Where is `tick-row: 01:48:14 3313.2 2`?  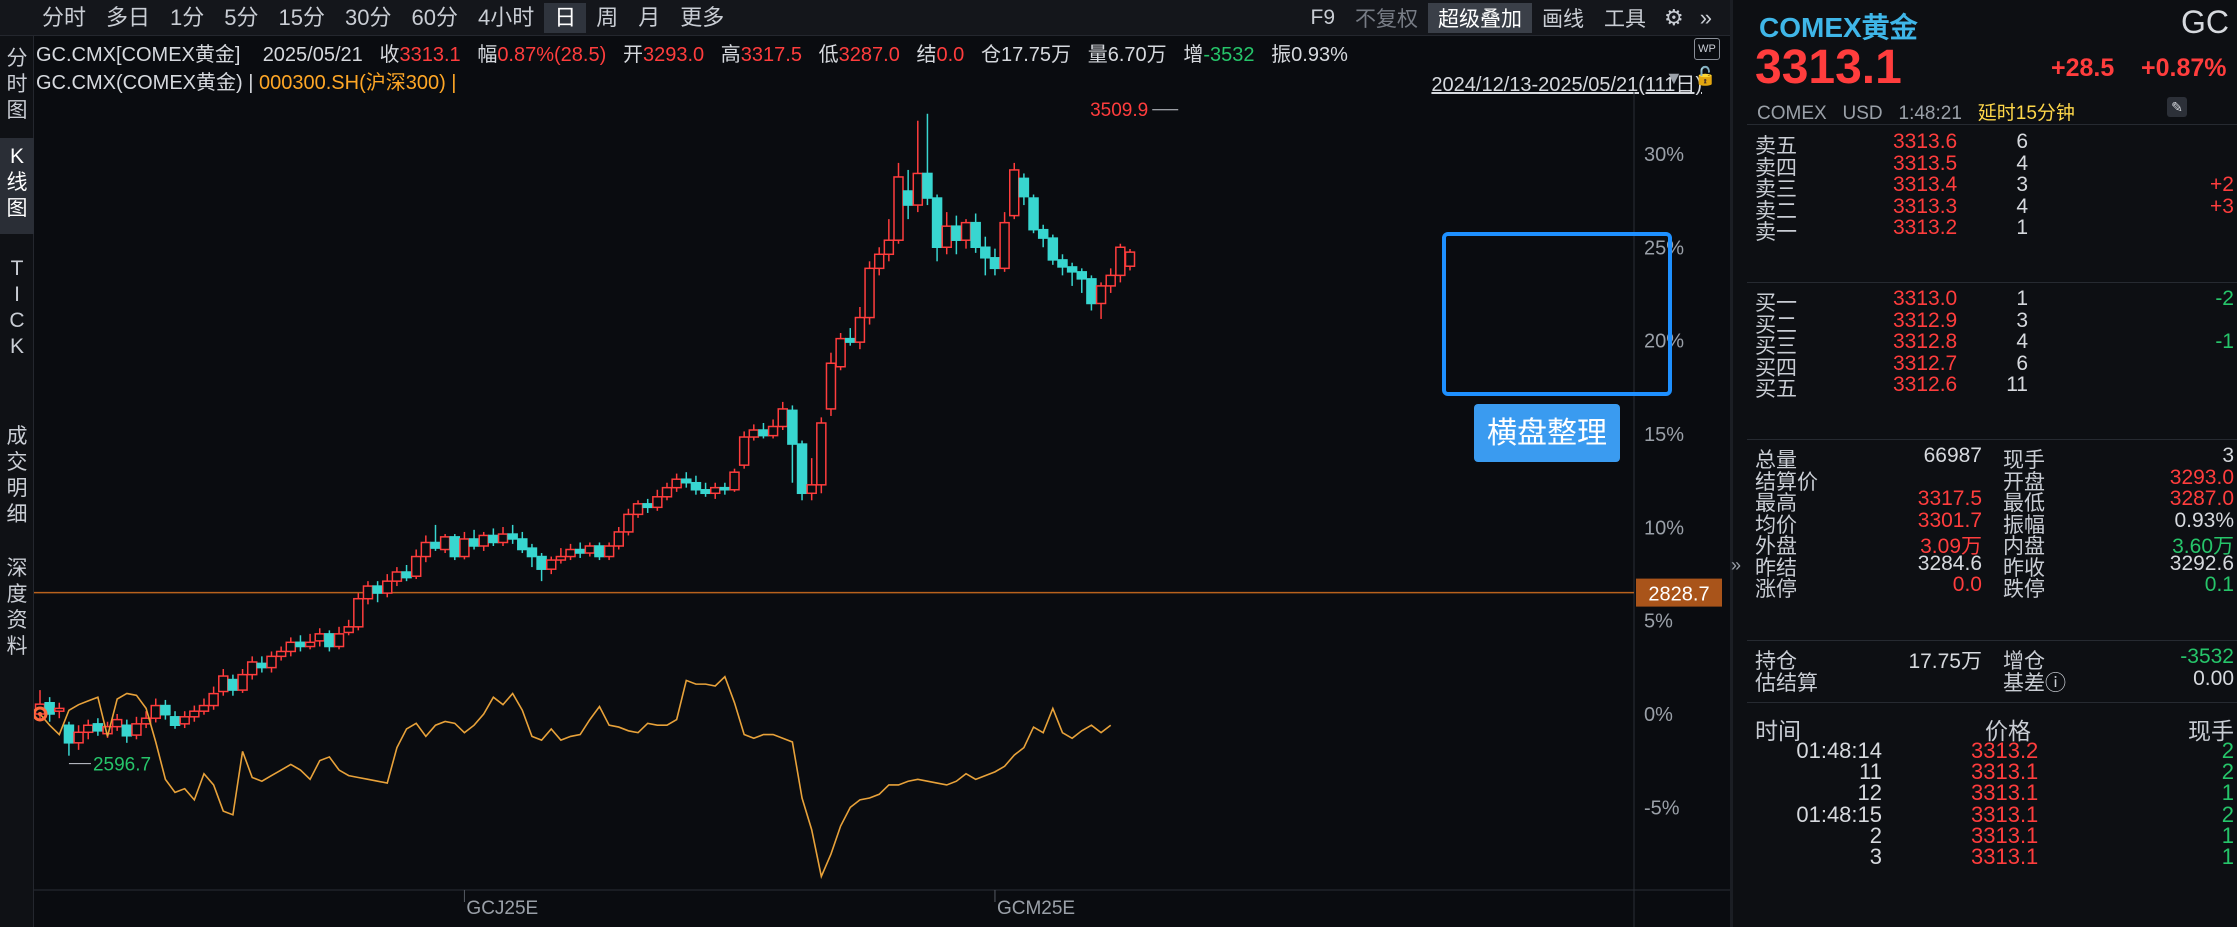
tick-row: 01:48:14 3313.2 2 is located at coordinates (1985, 753).